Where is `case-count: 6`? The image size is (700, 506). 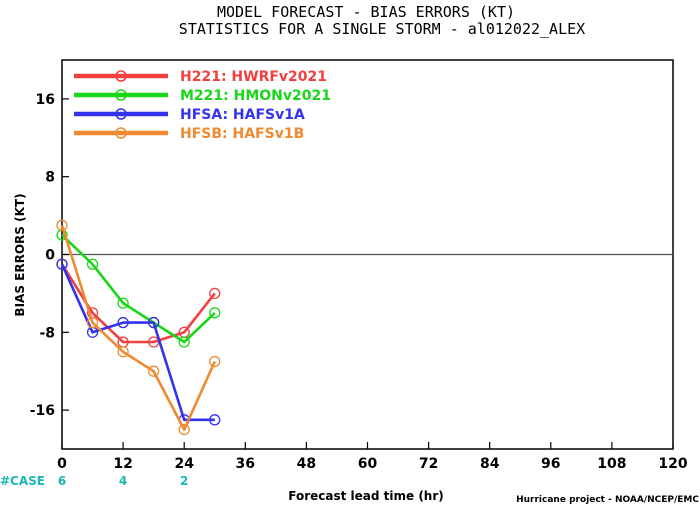
case-count: 6 is located at coordinates (62, 481).